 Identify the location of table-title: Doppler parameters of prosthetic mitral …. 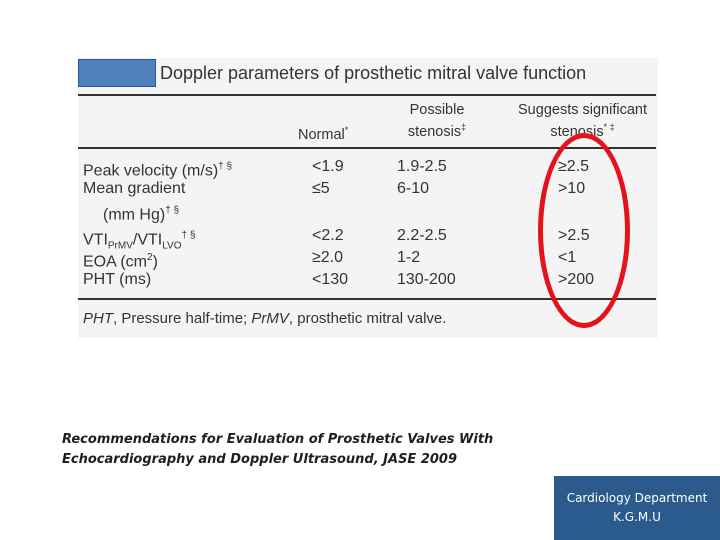
(373, 72).